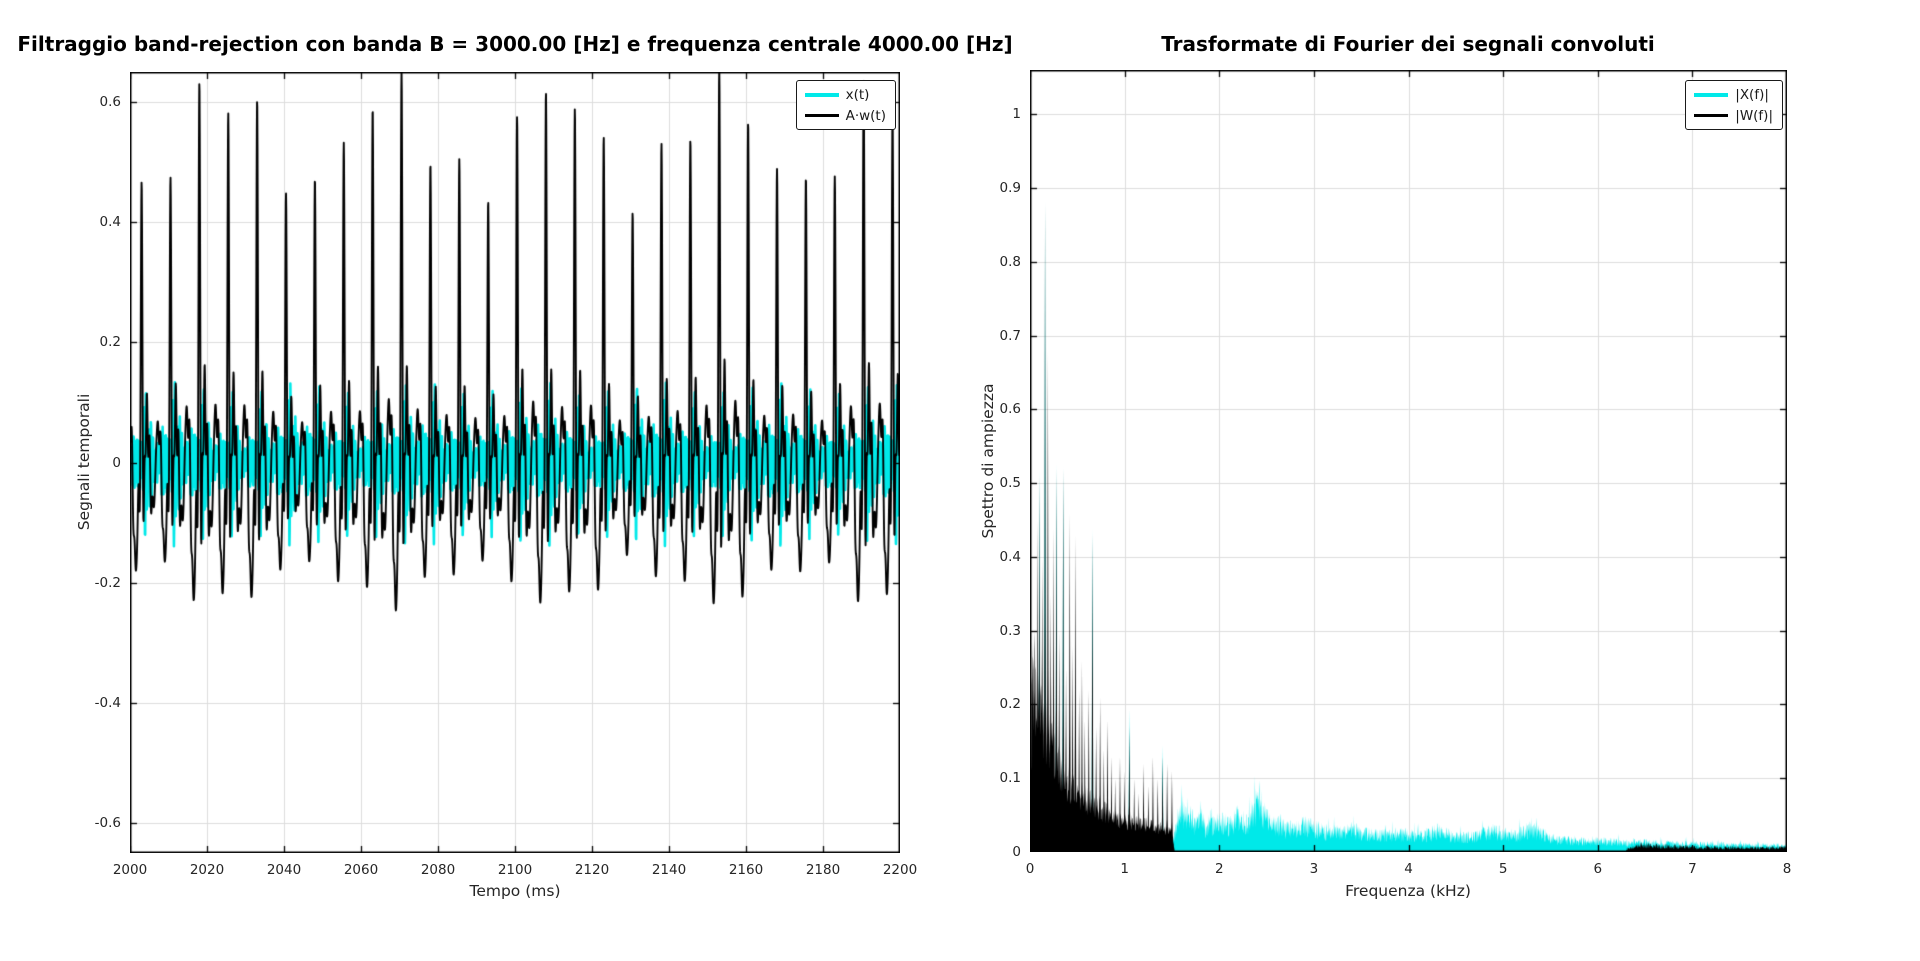  What do you see at coordinates (988, 461) in the screenshot?
I see `spectrum-y-axis-label: Spettro di ampiezza` at bounding box center [988, 461].